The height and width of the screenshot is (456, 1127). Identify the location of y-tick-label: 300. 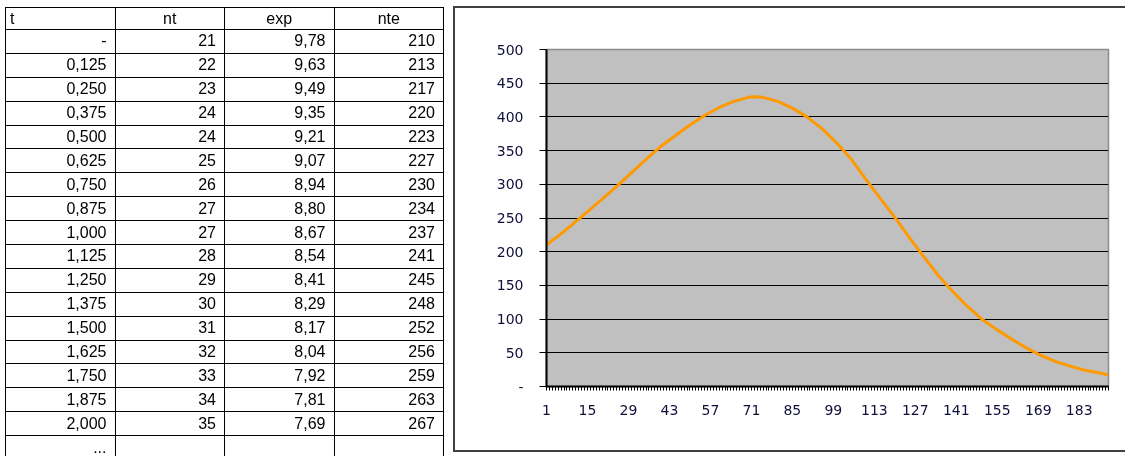
(510, 184).